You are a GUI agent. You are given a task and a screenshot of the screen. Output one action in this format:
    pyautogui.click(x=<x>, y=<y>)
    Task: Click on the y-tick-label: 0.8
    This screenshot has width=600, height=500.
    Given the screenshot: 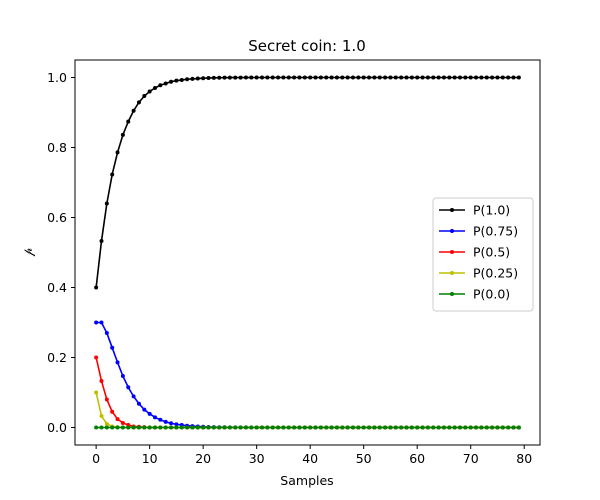 What is the action you would take?
    pyautogui.click(x=57, y=147)
    